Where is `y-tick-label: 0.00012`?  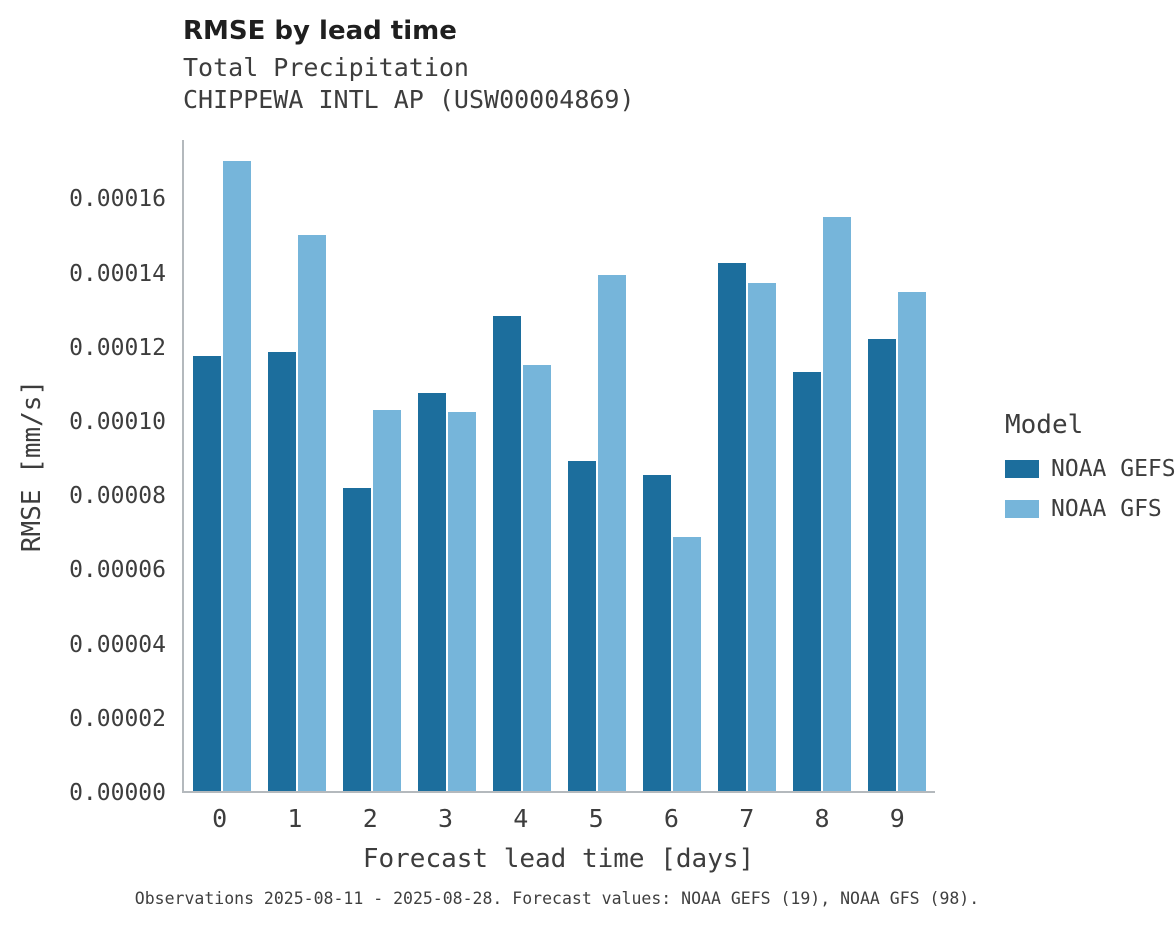 y-tick-label: 0.00012 is located at coordinates (117, 347).